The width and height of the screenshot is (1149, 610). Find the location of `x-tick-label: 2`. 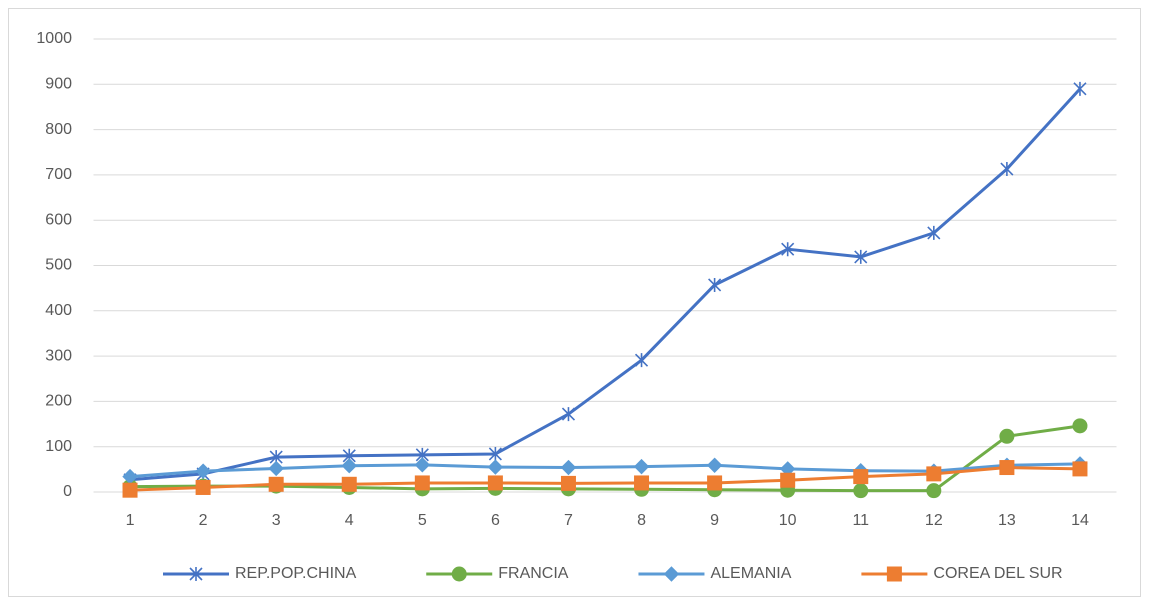

x-tick-label: 2 is located at coordinates (203, 520).